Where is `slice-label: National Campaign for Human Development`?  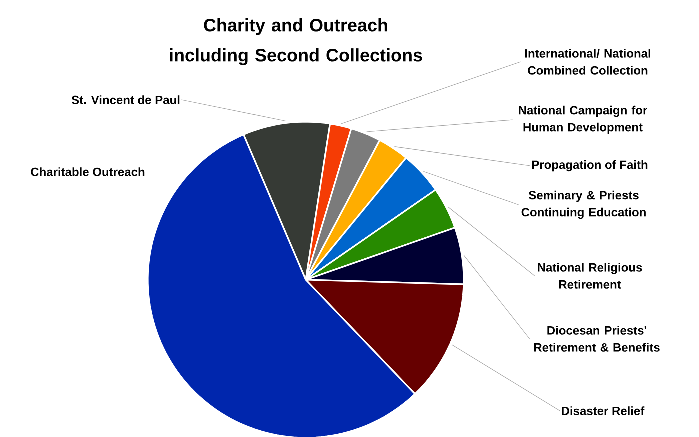 slice-label: National Campaign for Human Development is located at coordinates (583, 120).